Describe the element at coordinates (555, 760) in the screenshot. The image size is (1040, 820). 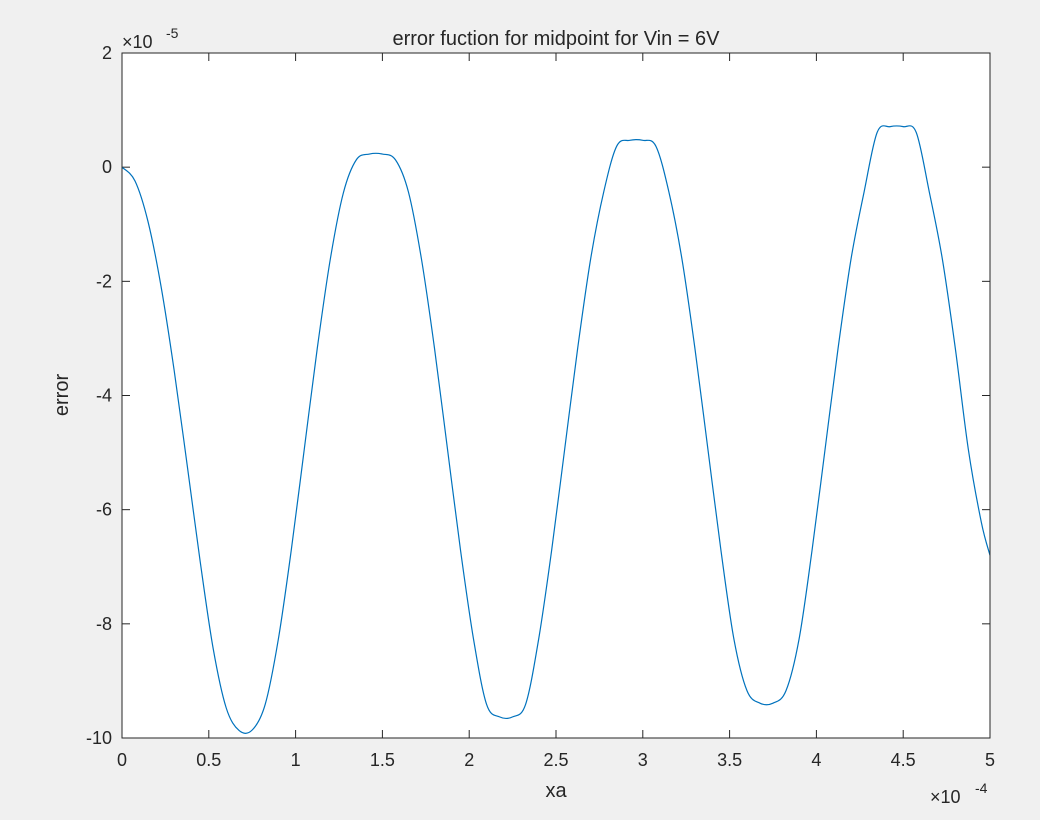
I see `x-tick-label: 2.5` at that location.